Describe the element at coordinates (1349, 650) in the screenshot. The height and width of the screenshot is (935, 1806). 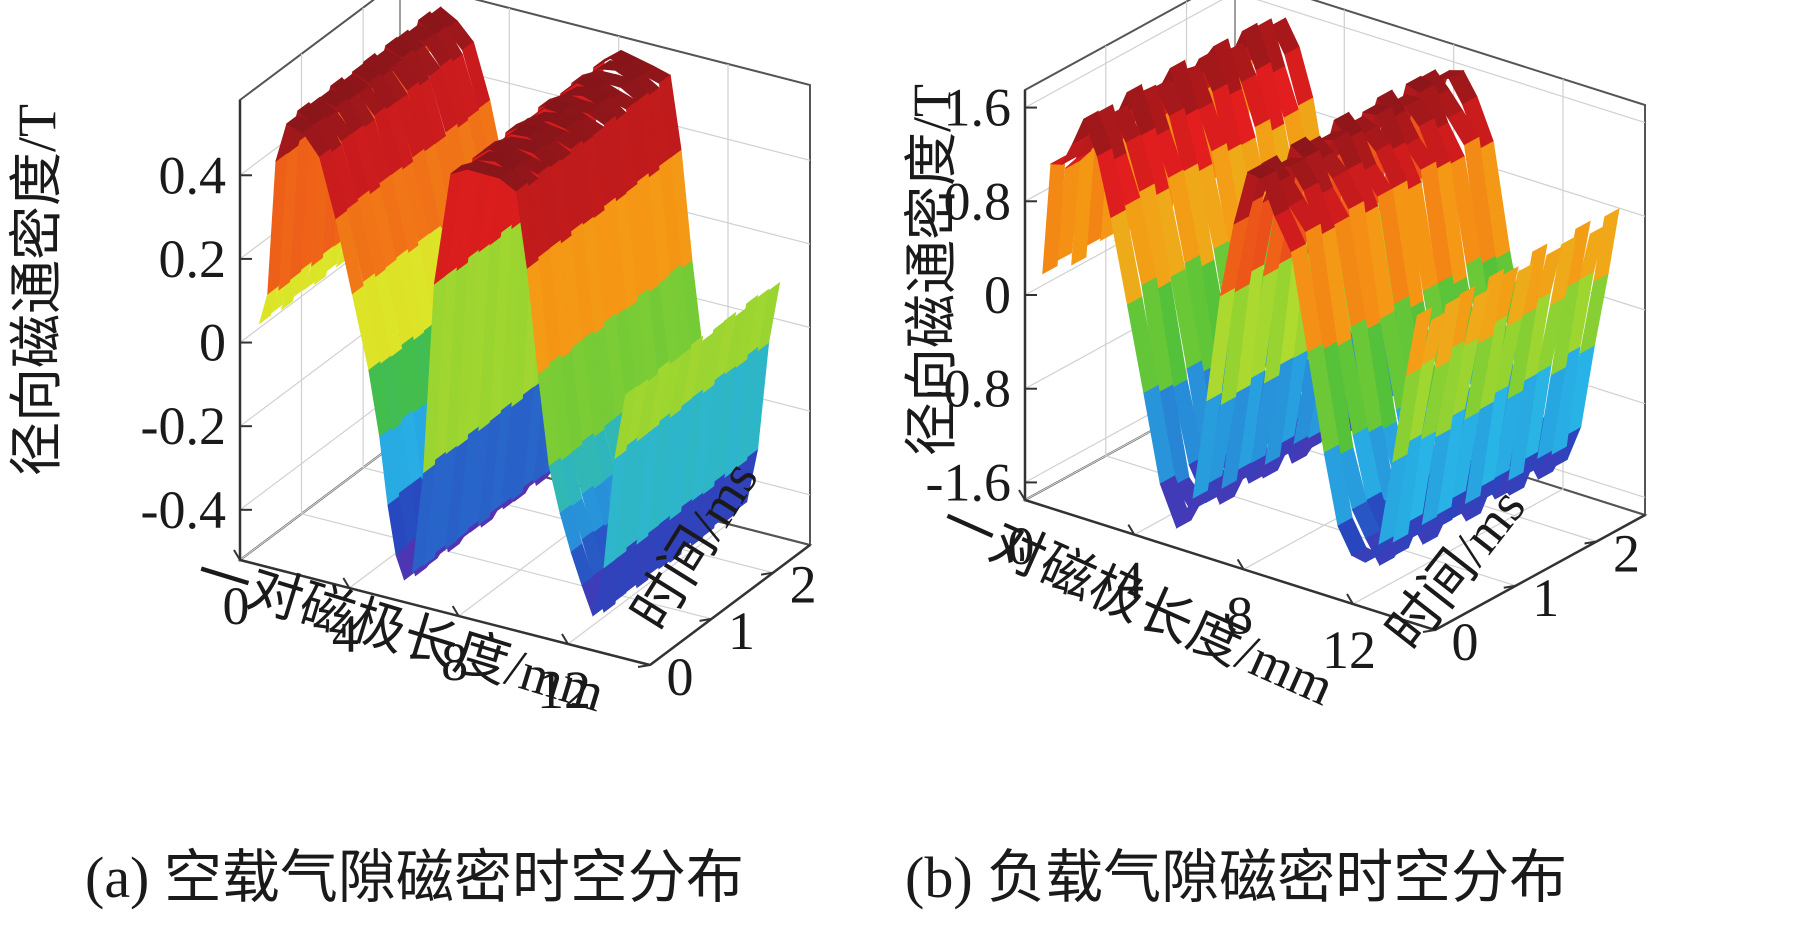
I see `panel-b-xtick-label: 12` at that location.